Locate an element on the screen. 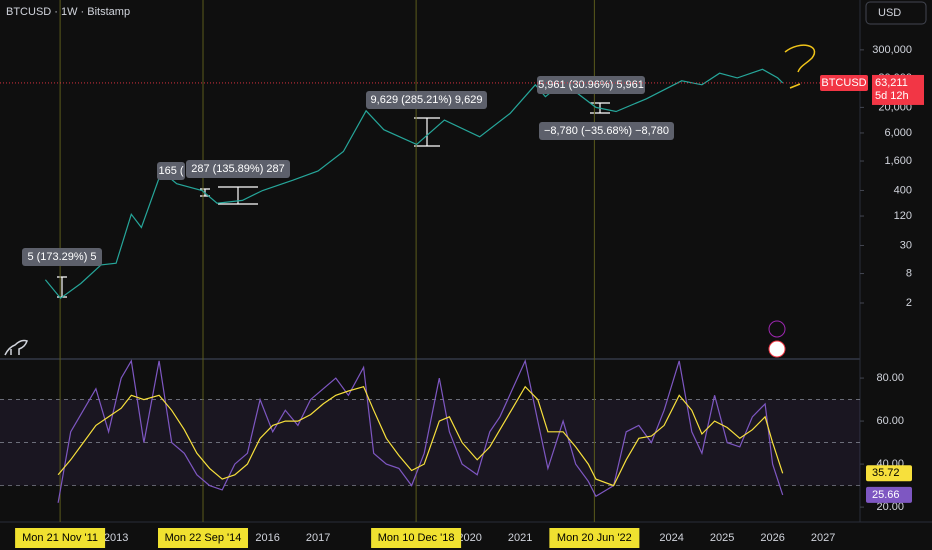 The image size is (932, 550). y-tick-label: 8 is located at coordinates (909, 273).